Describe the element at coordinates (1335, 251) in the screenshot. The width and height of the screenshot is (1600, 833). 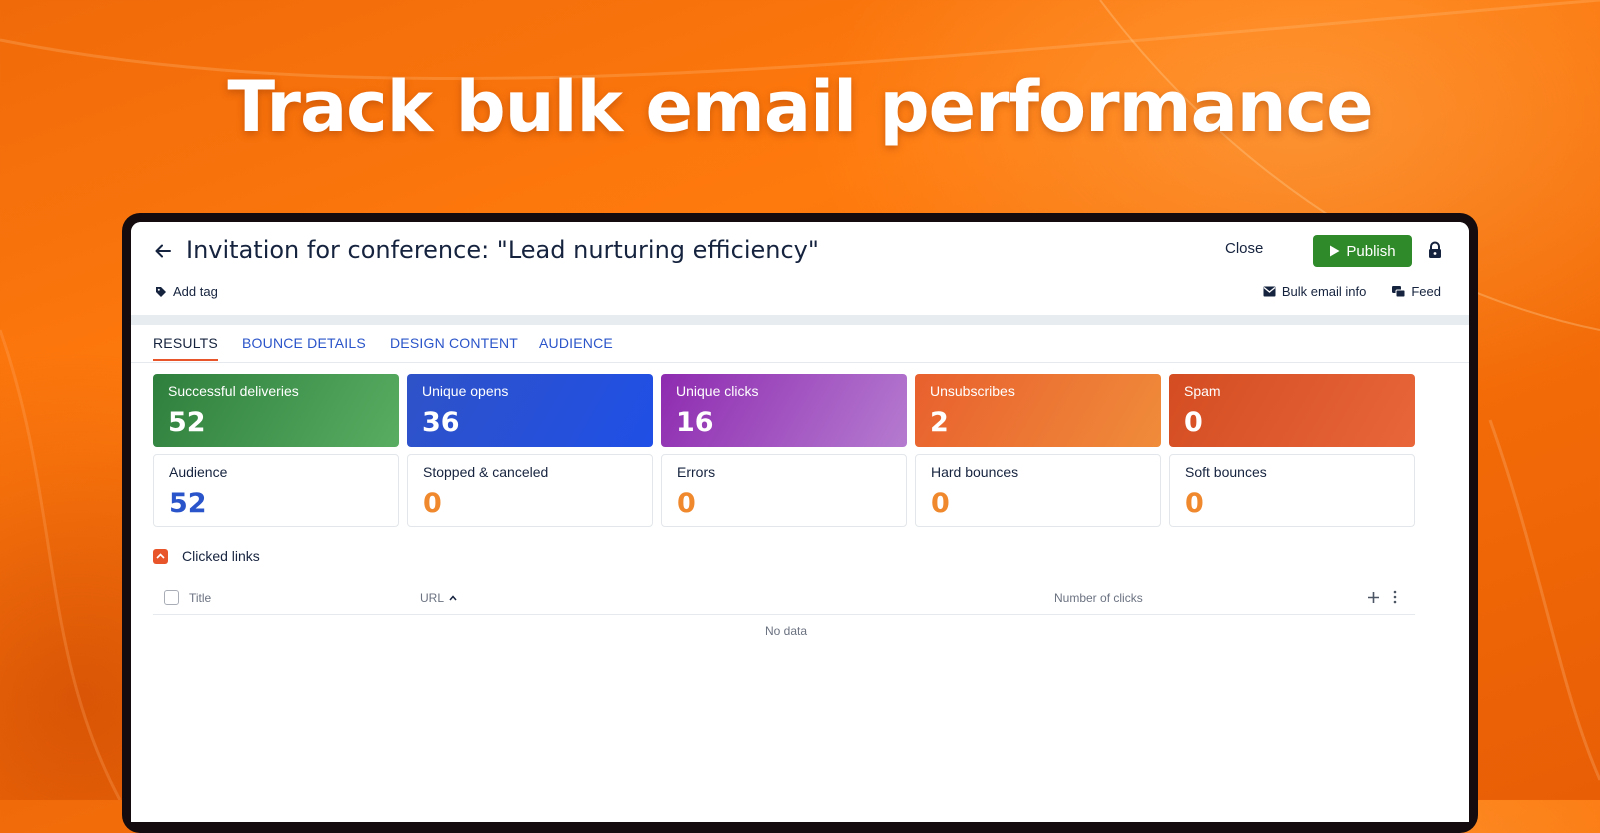
I see `play-icon` at that location.